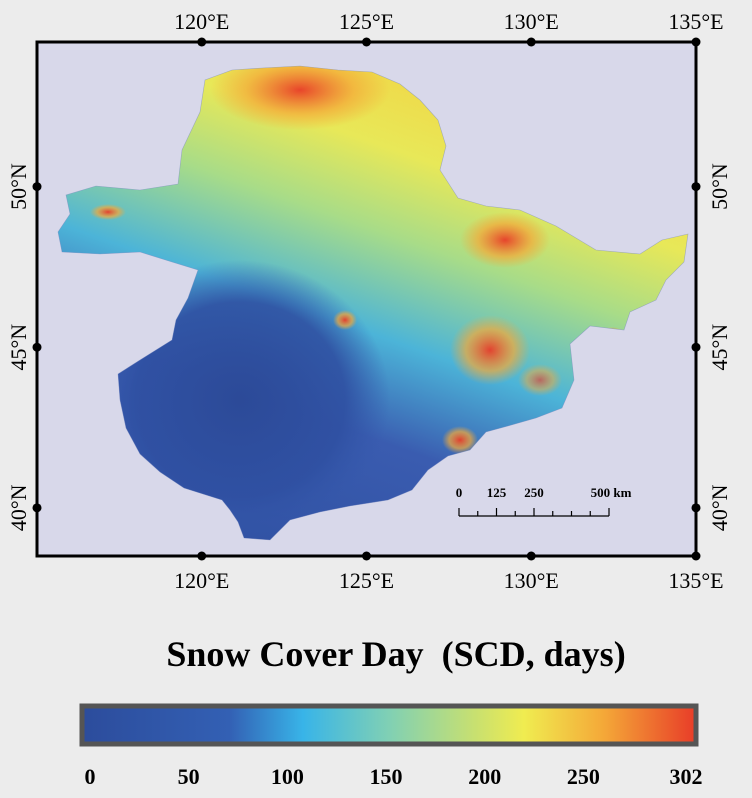 This screenshot has width=752, height=798. Describe the element at coordinates (90, 776) in the screenshot. I see `colorbar-tick-label: 0` at that location.